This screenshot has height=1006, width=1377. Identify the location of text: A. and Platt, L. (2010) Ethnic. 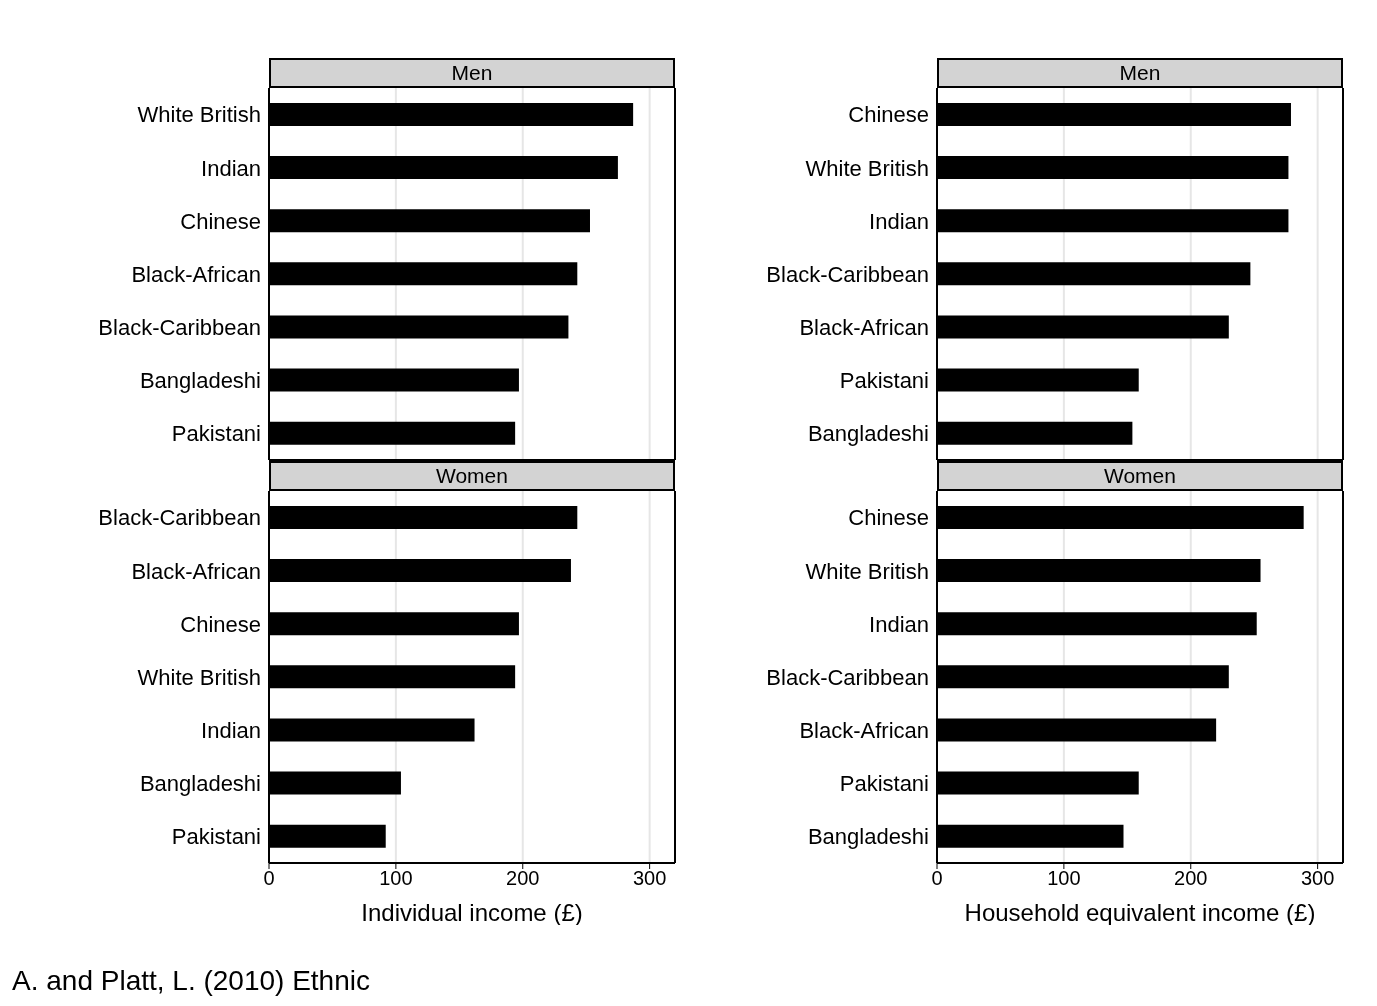
(191, 981).